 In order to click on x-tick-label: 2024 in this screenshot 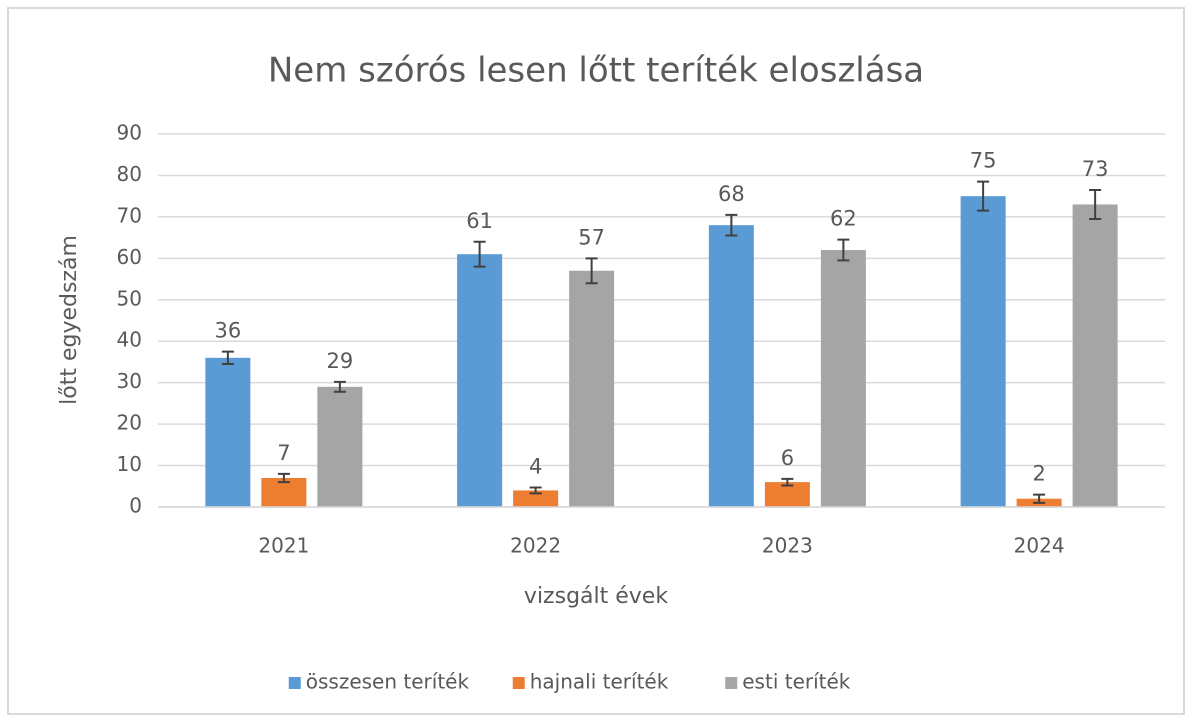, I will do `click(1039, 546)`.